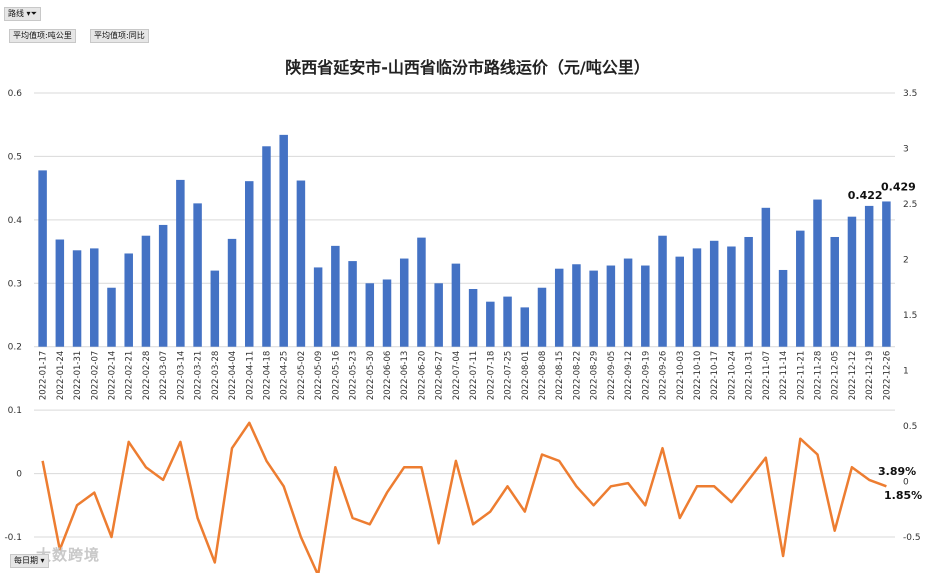  Describe the element at coordinates (147, 375) in the screenshot. I see `x-tick-label: 2022-02-28` at that location.